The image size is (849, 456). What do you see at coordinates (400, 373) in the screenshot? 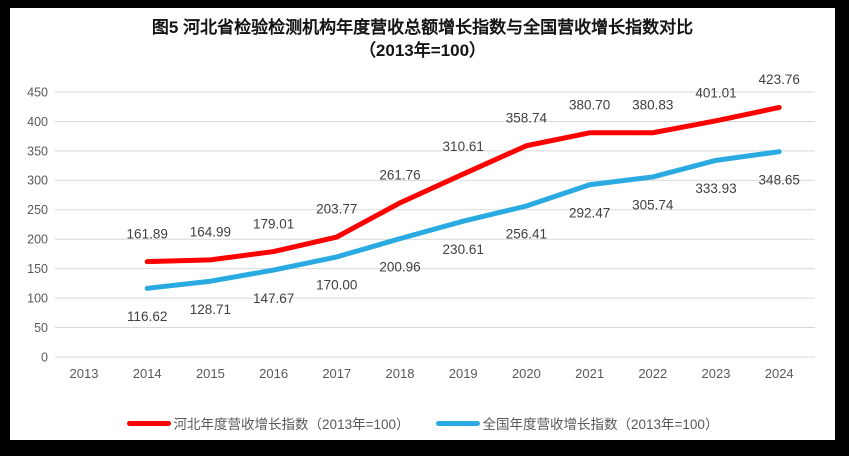
I see `x-axis-tick-label: 2018` at bounding box center [400, 373].